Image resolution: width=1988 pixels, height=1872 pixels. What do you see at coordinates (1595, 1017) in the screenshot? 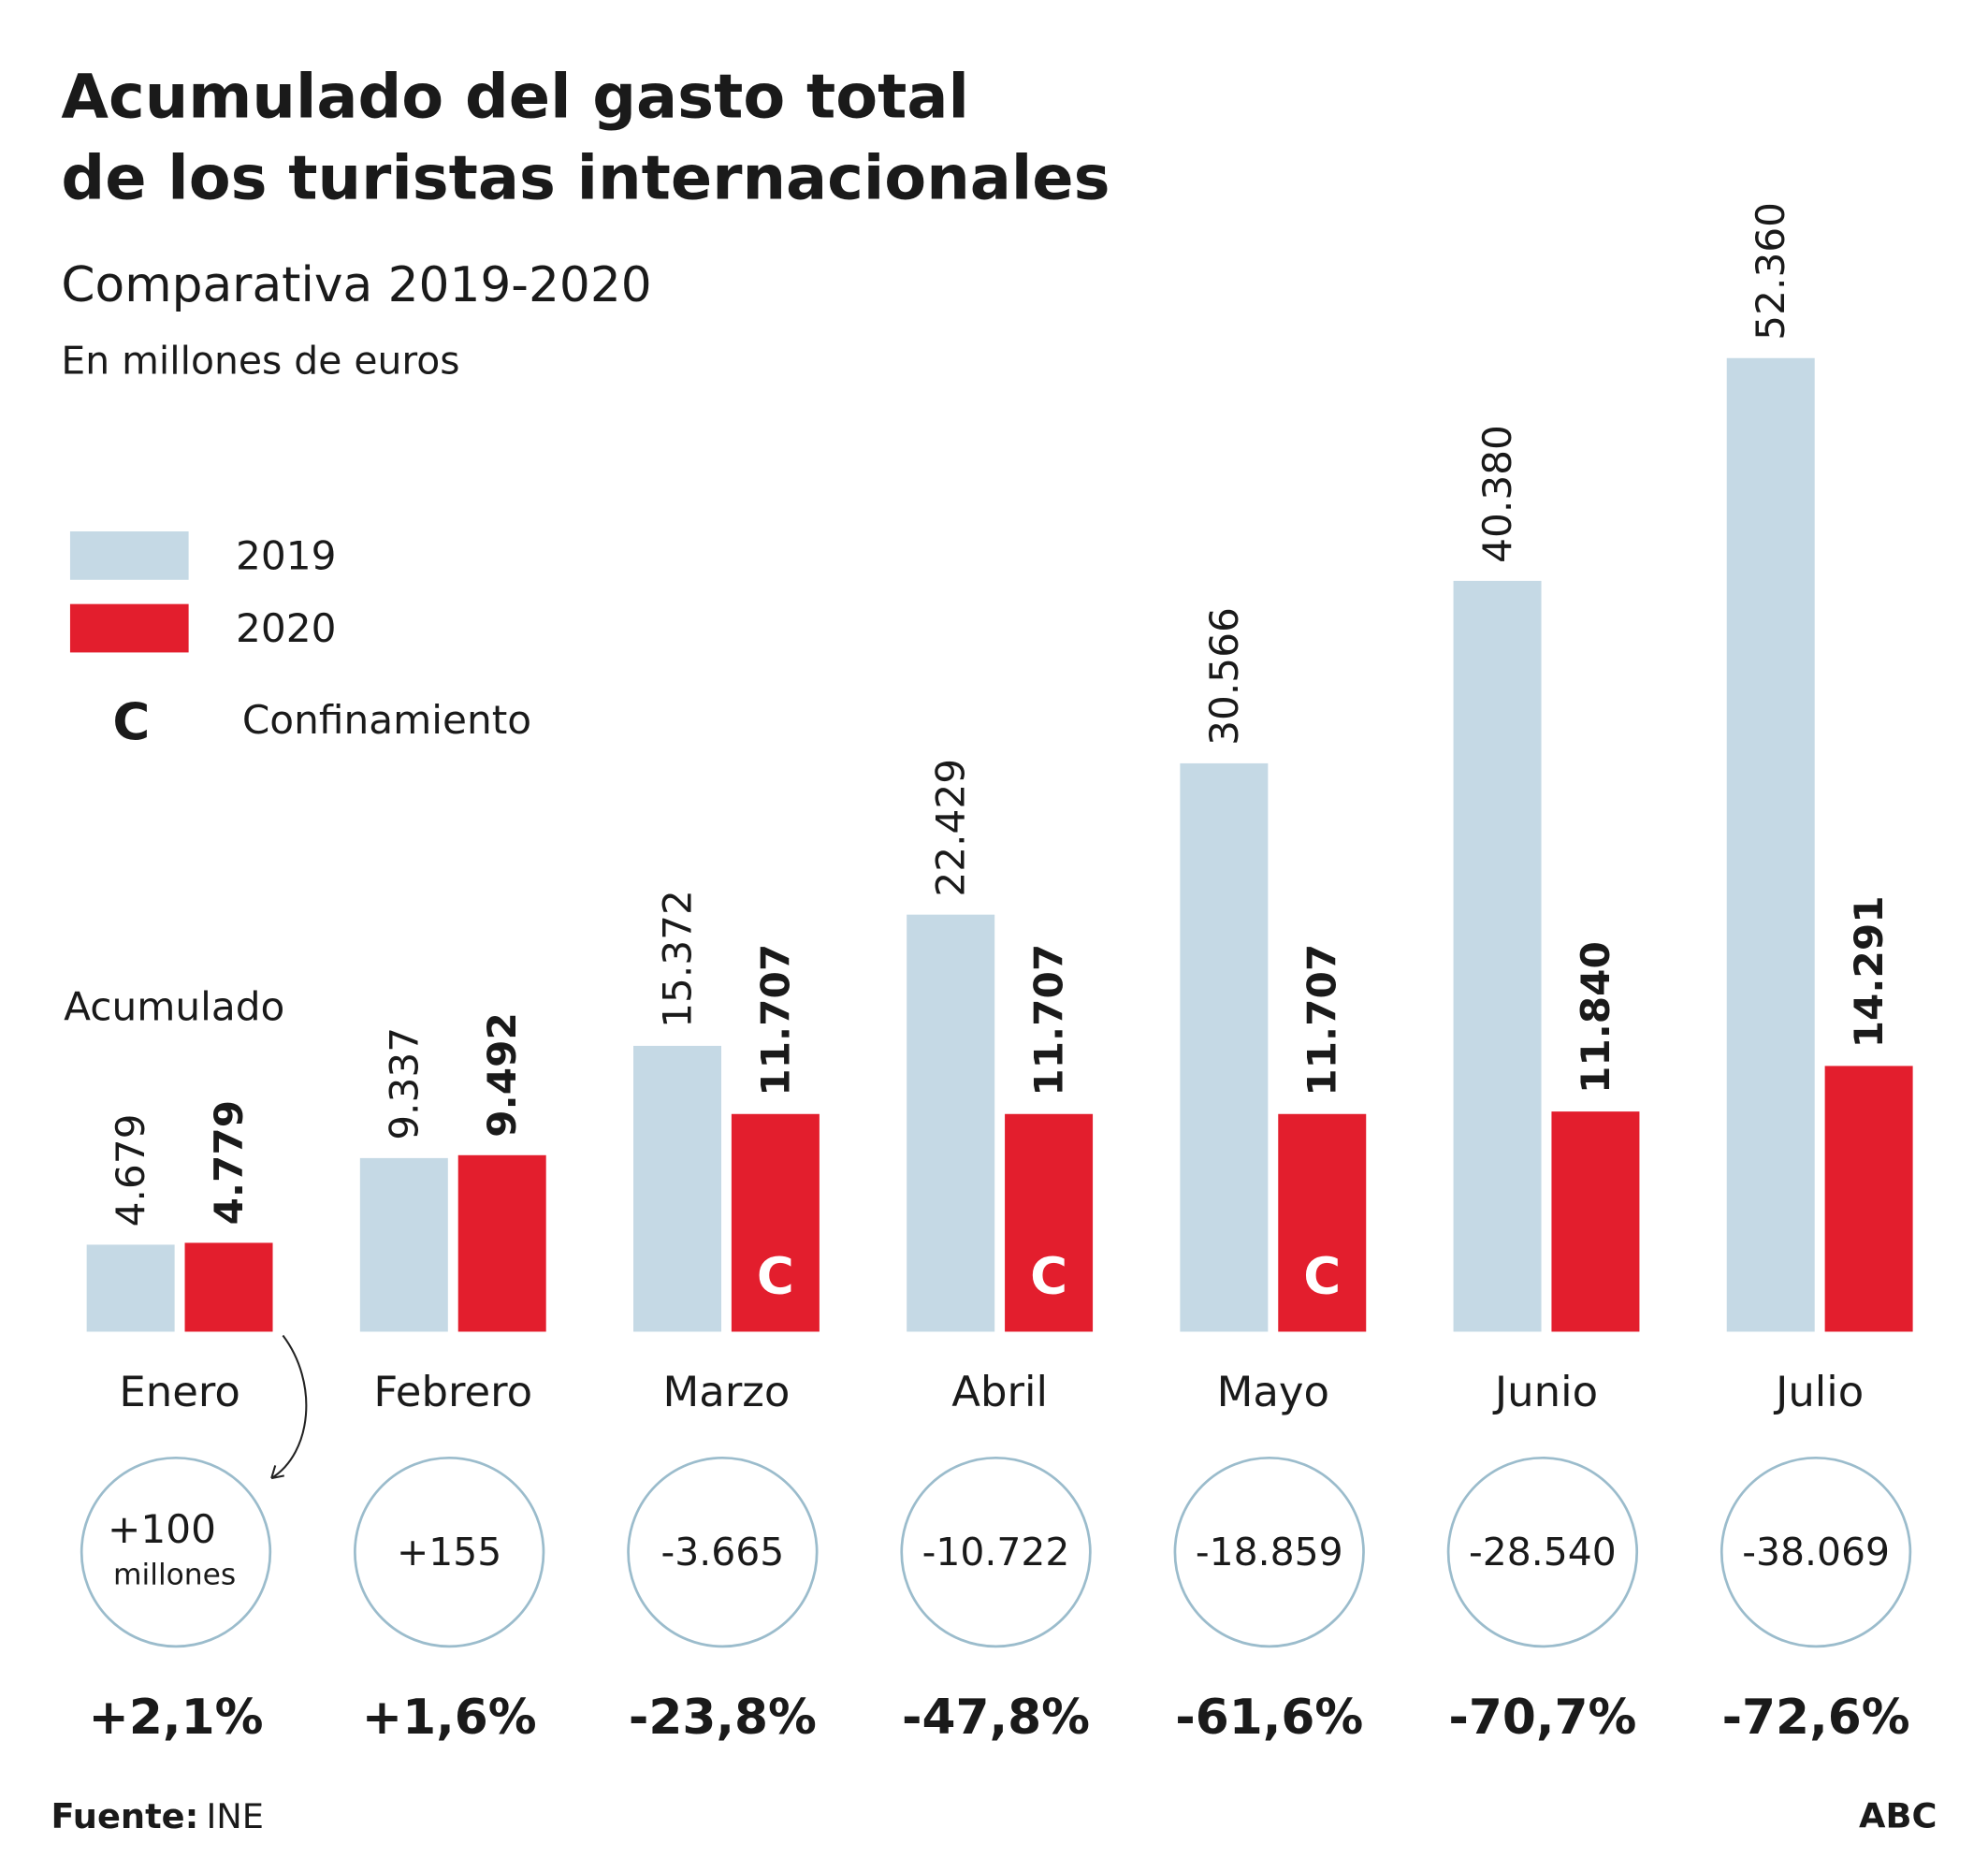
I see `value-label: 11.840` at bounding box center [1595, 1017].